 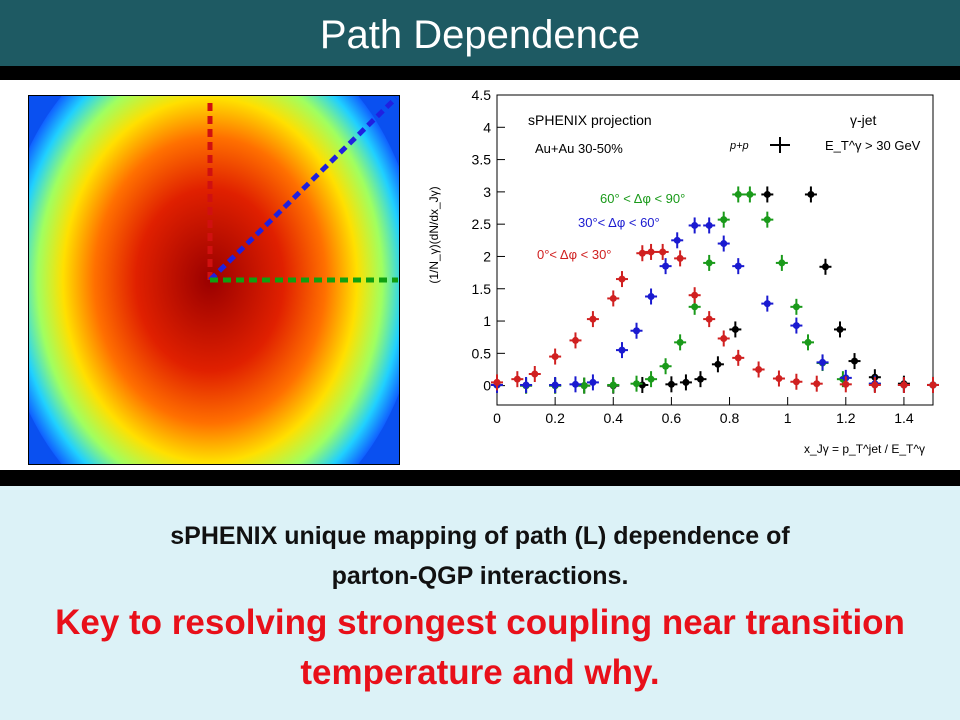 What do you see at coordinates (672, 418) in the screenshot?
I see `x-tick-label: 0.6` at bounding box center [672, 418].